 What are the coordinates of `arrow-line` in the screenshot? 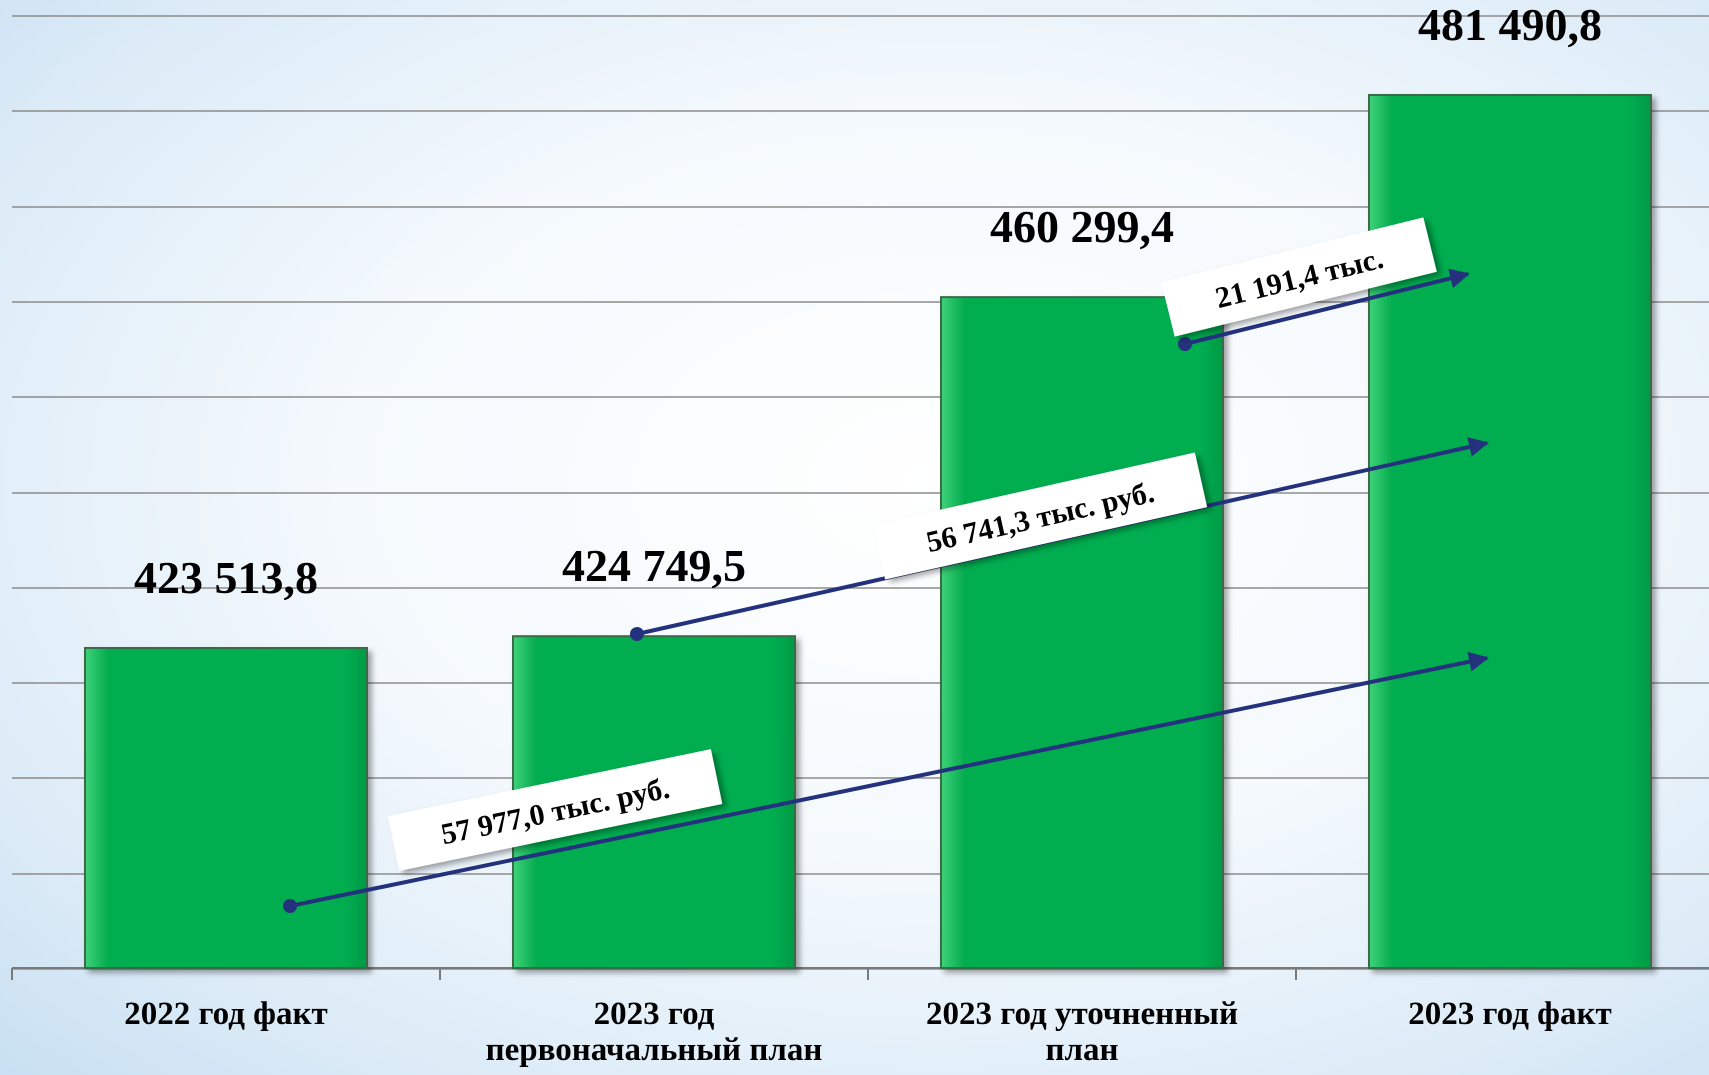 It's located at (1327, 307).